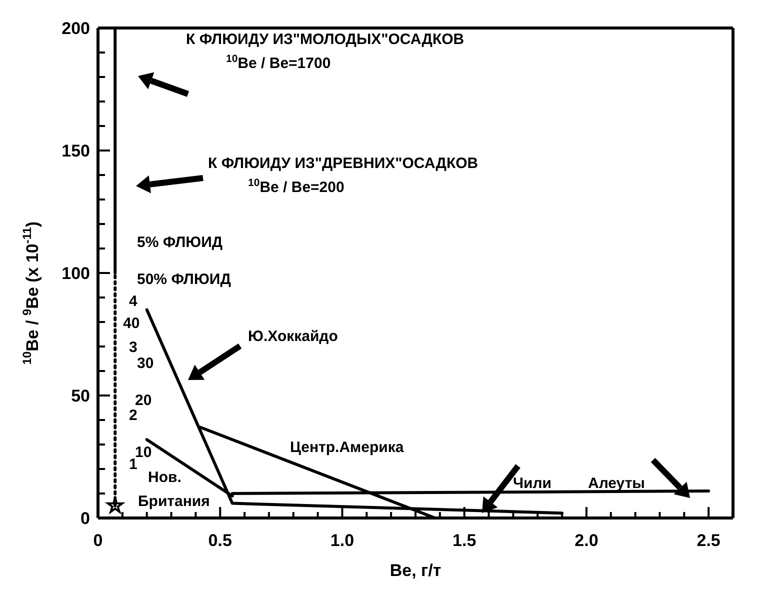  What do you see at coordinates (76, 28) in the screenshot?
I see `y-tick-label: 200` at bounding box center [76, 28].